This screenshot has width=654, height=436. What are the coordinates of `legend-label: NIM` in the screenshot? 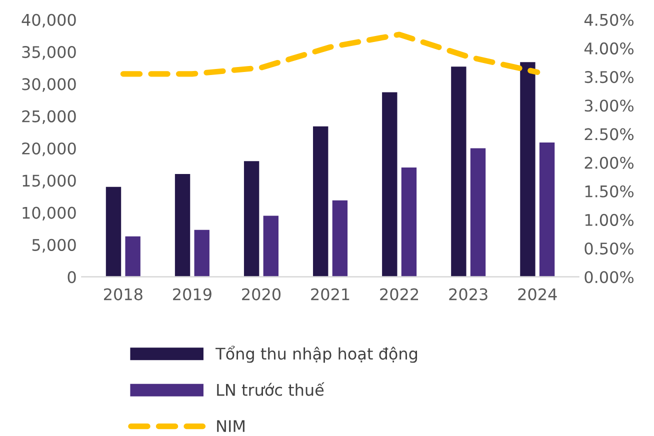 It's located at (230, 426).